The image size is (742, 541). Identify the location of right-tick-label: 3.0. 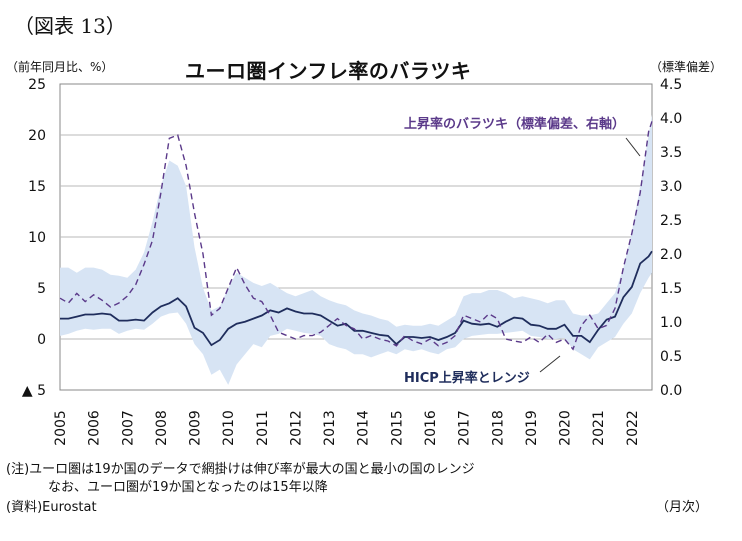
(671, 187).